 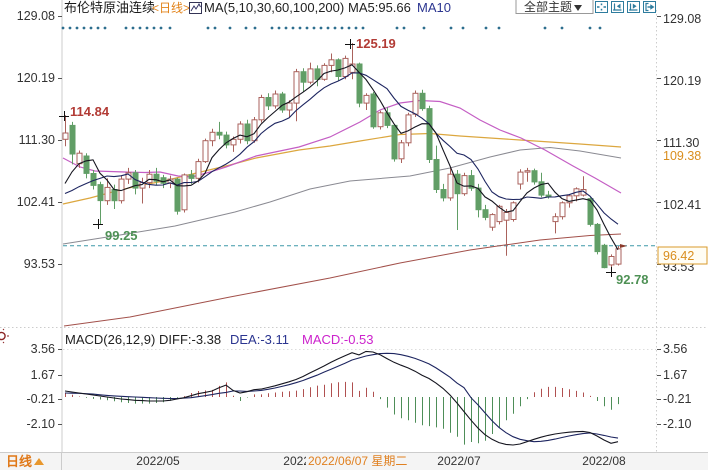 What do you see at coordinates (171, 8) in the screenshot?
I see `svg-text: <日线>` at bounding box center [171, 8].